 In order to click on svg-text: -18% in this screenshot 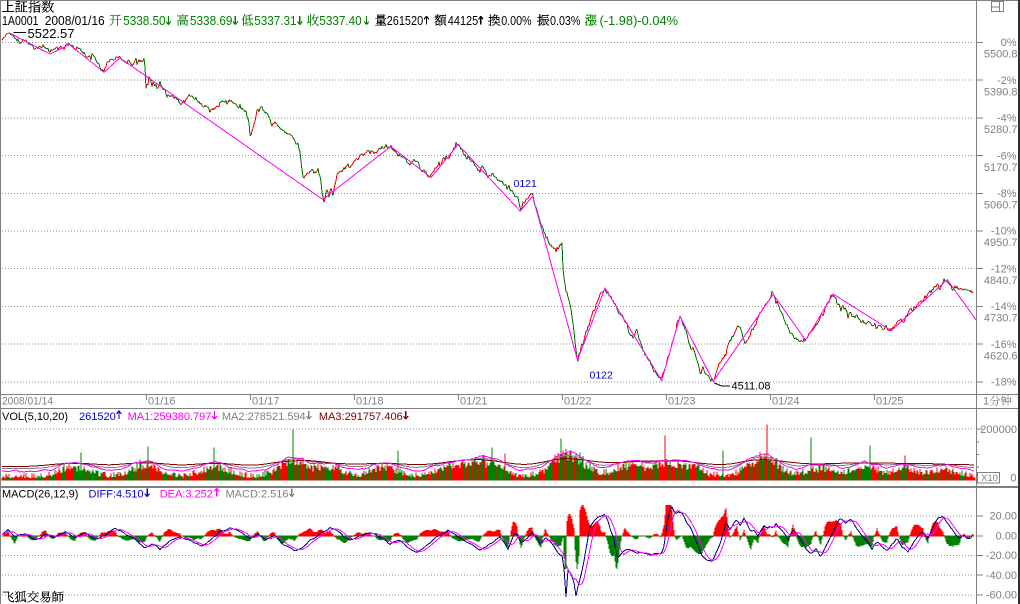, I will do `click(1004, 383)`.